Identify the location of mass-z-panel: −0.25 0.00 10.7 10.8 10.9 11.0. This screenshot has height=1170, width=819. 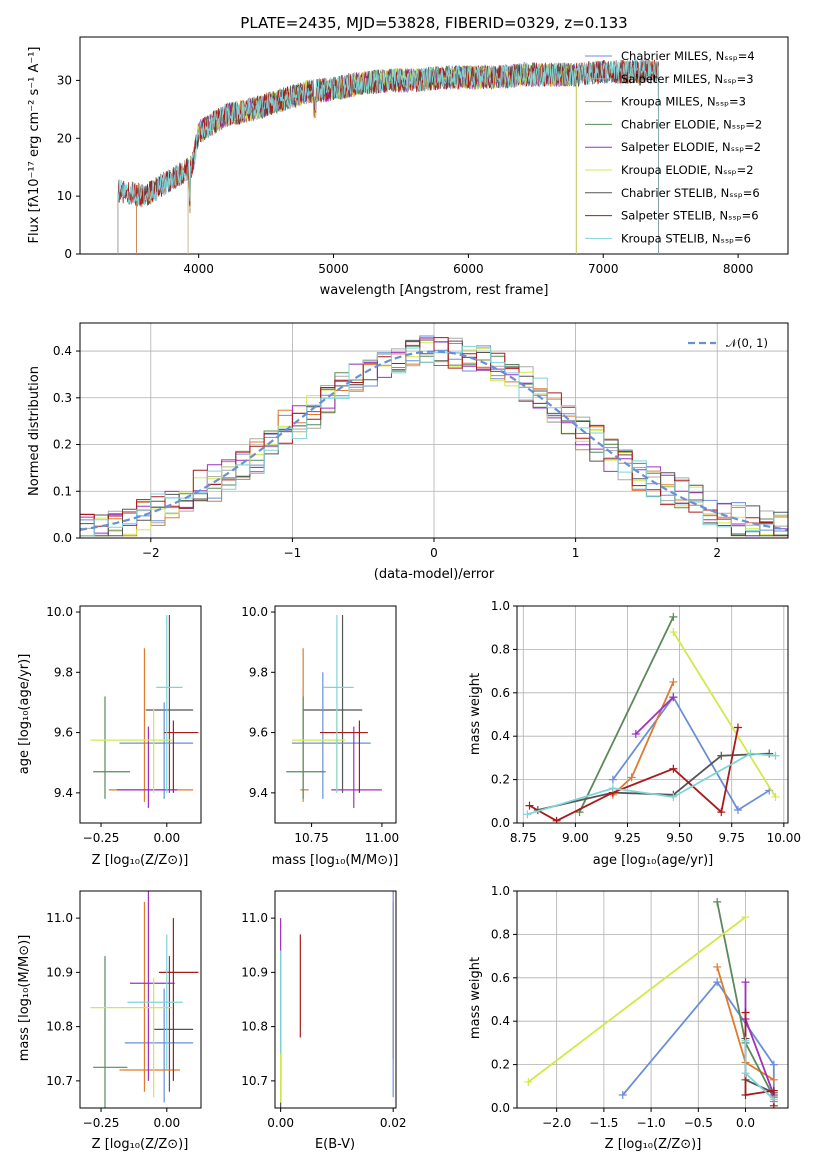
(124, 1010).